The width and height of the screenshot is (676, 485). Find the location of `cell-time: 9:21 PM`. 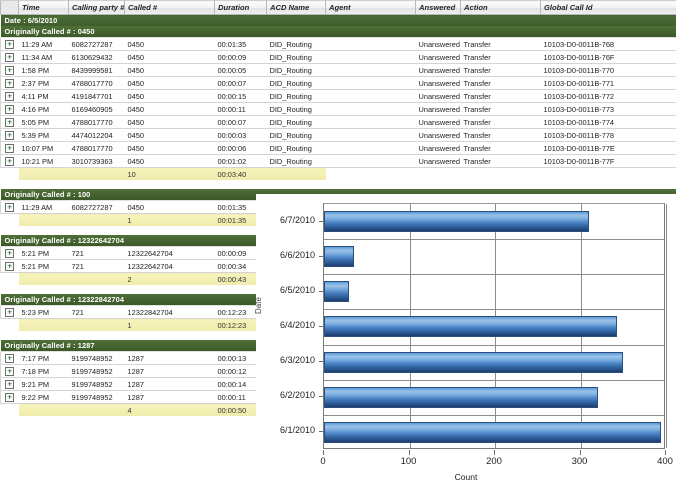

cell-time: 9:21 PM is located at coordinates (43, 384).